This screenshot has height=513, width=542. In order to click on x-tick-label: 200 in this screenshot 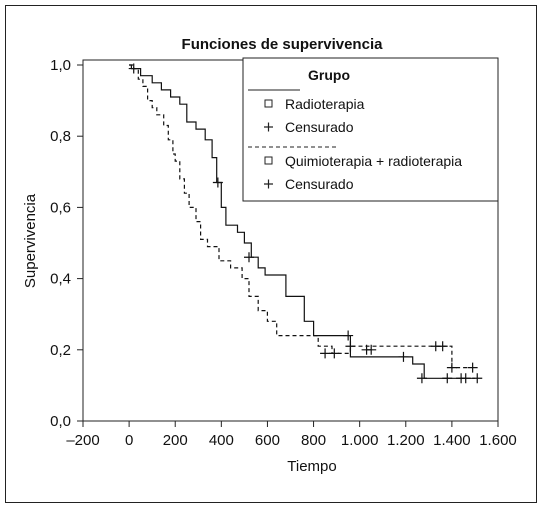, I will do `click(175, 440)`.